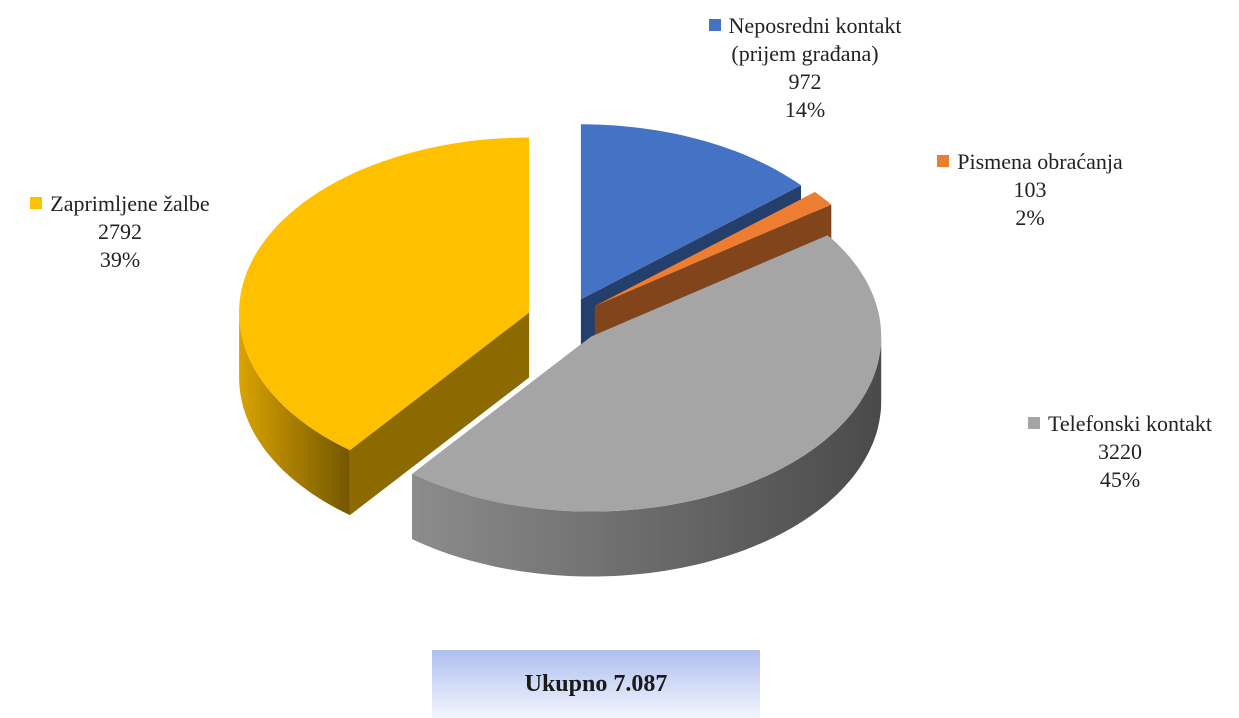 This screenshot has width=1239, height=718. I want to click on label-value: 3220, so click(1114, 452).